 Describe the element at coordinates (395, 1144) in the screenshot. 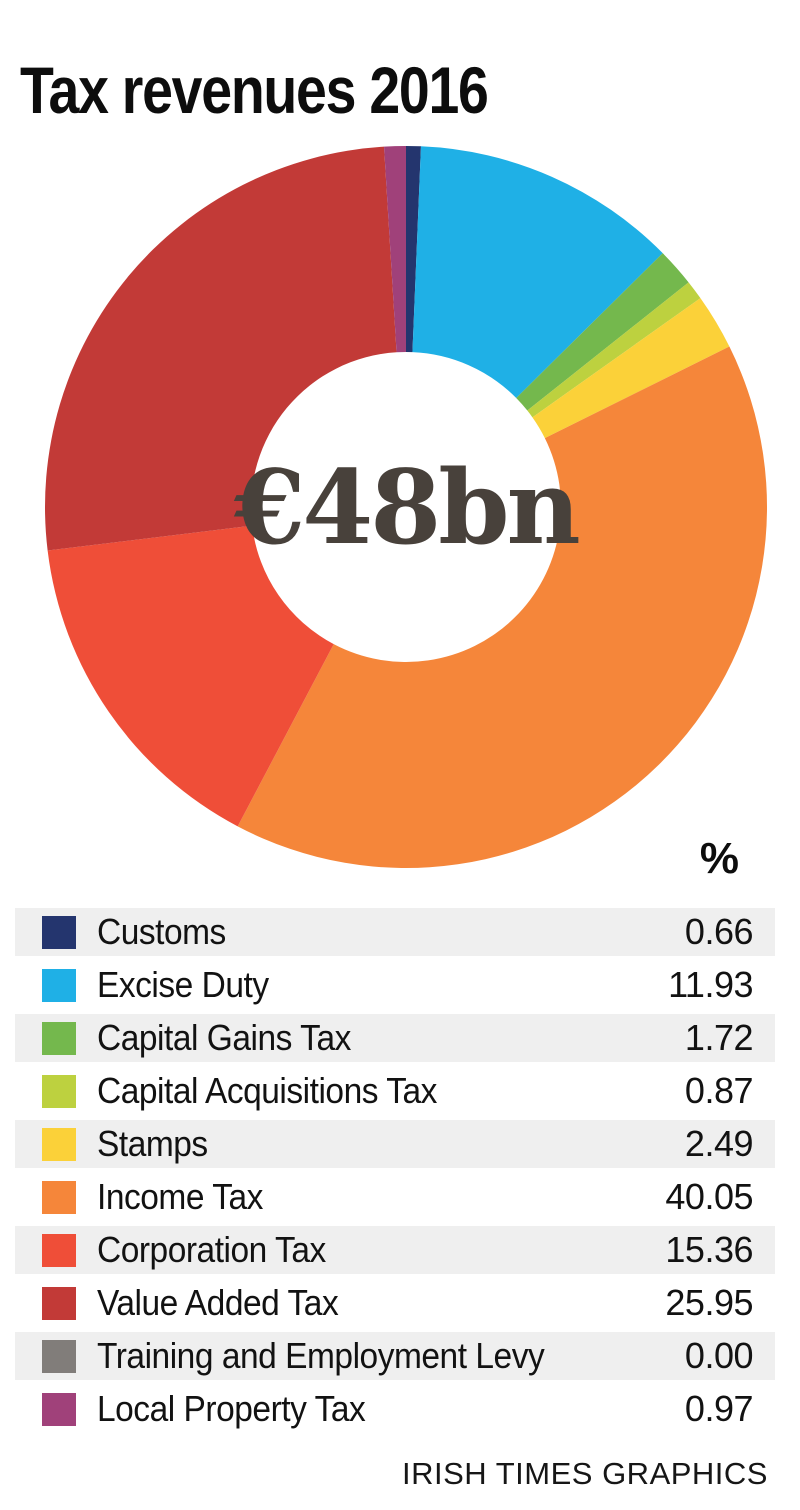

I see `legend-row-stamps: Stamps 2.49` at that location.